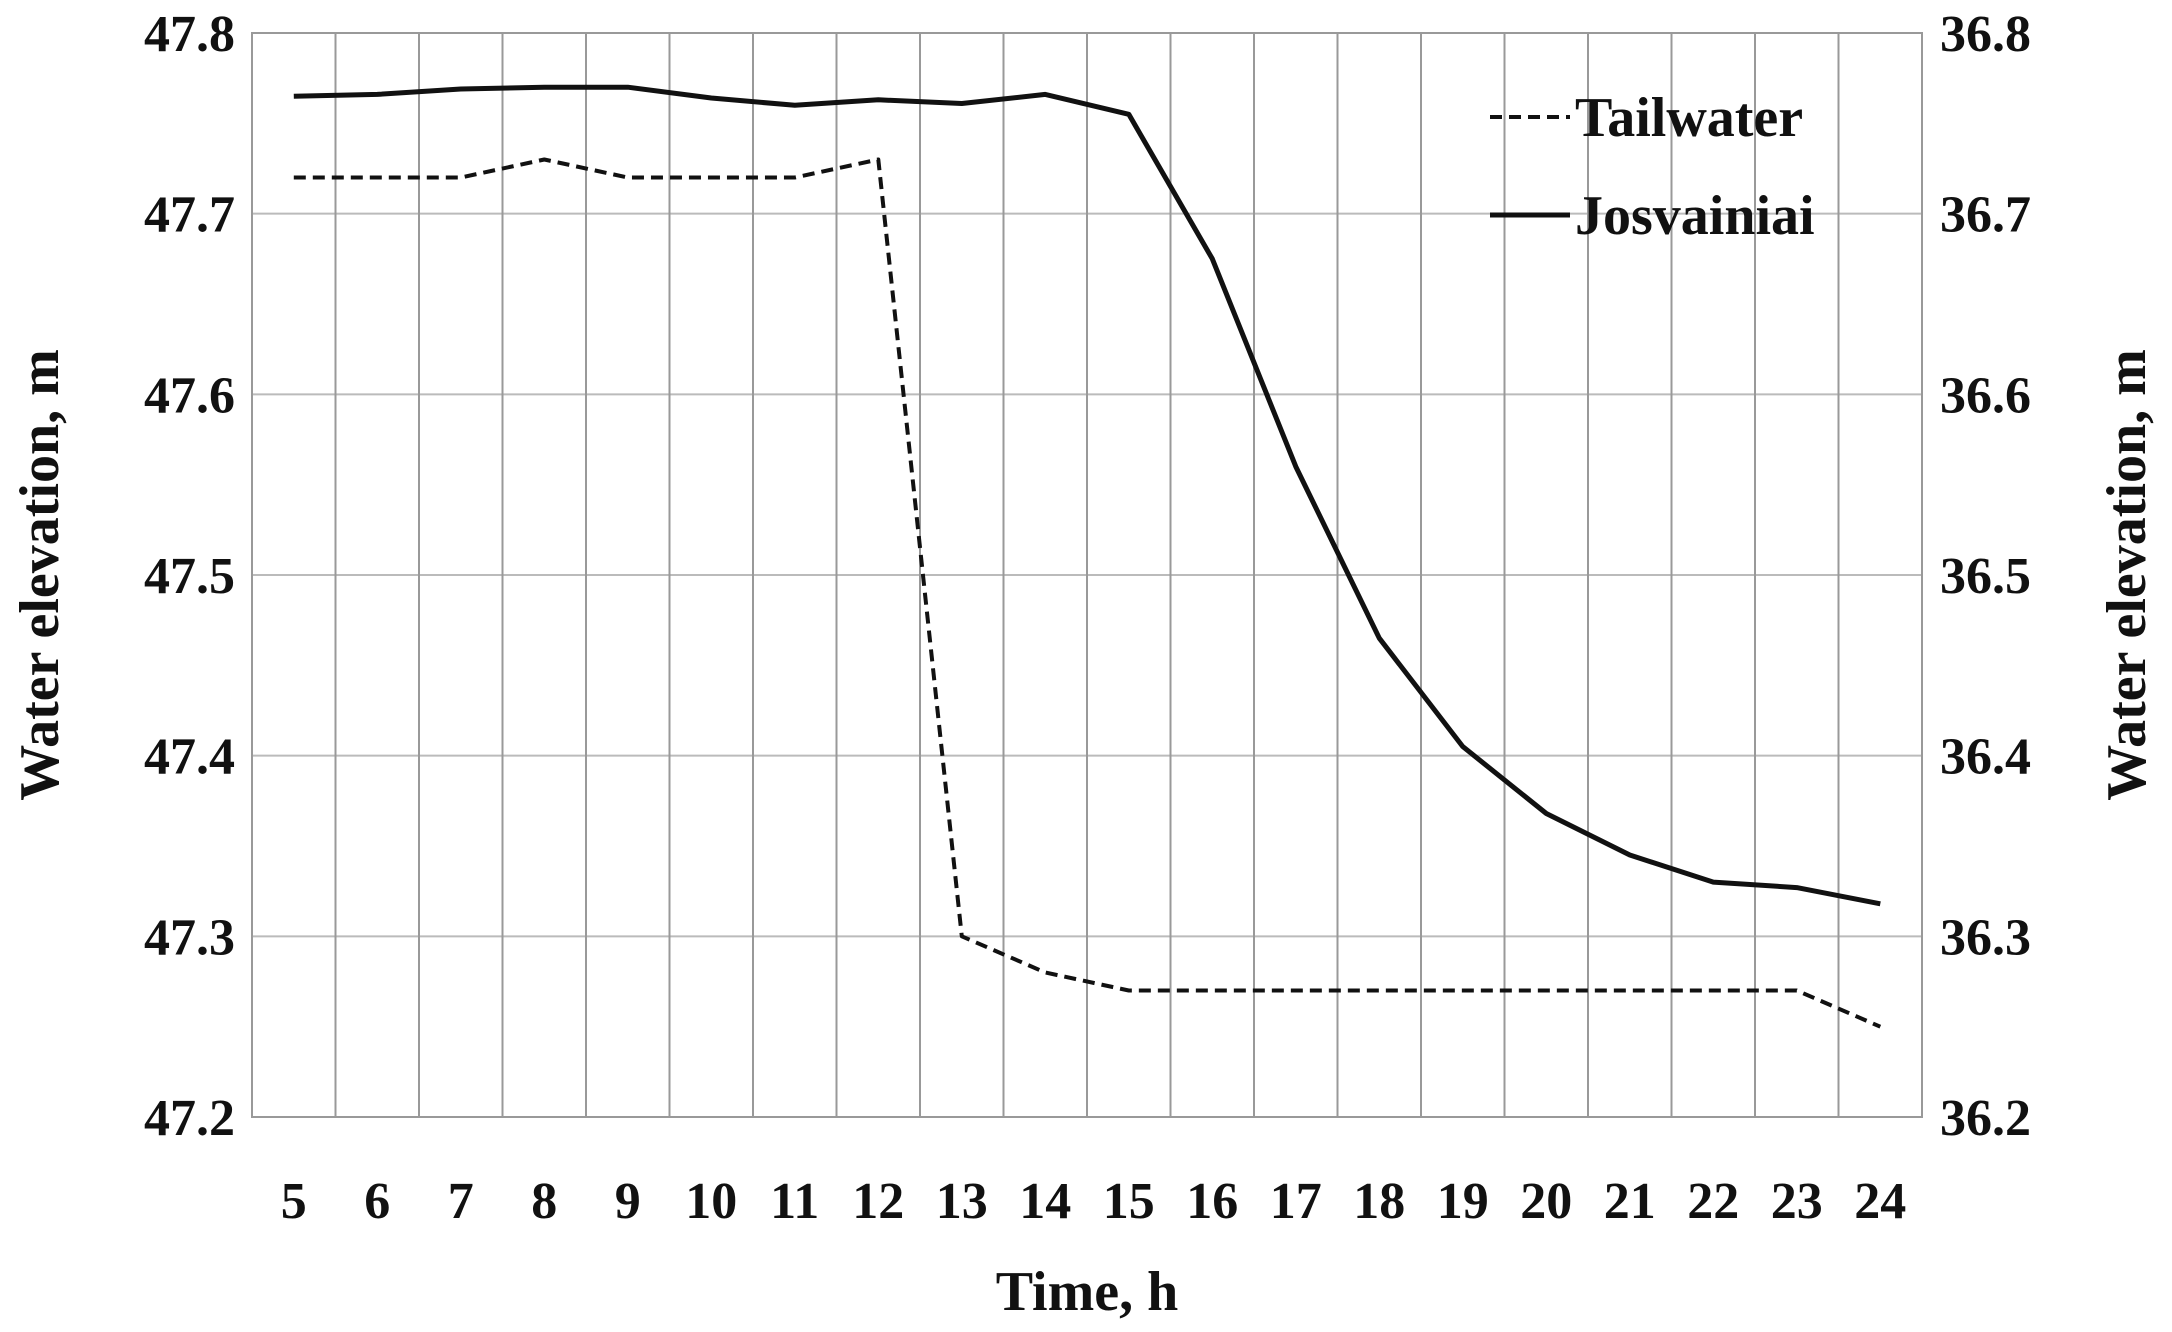  I want to click on x-tick-label: 15, so click(1129, 1201).